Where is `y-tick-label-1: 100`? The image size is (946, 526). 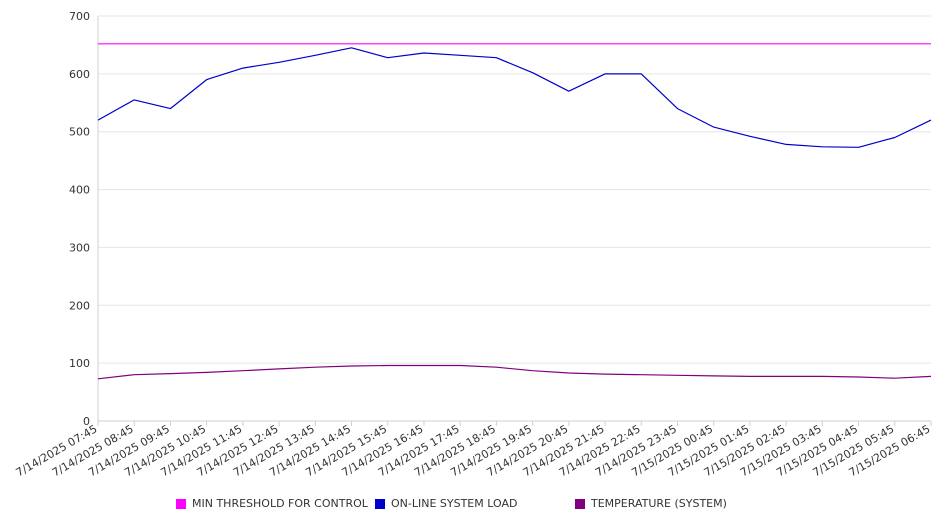
y-tick-label-1: 100 is located at coordinates (79, 363).